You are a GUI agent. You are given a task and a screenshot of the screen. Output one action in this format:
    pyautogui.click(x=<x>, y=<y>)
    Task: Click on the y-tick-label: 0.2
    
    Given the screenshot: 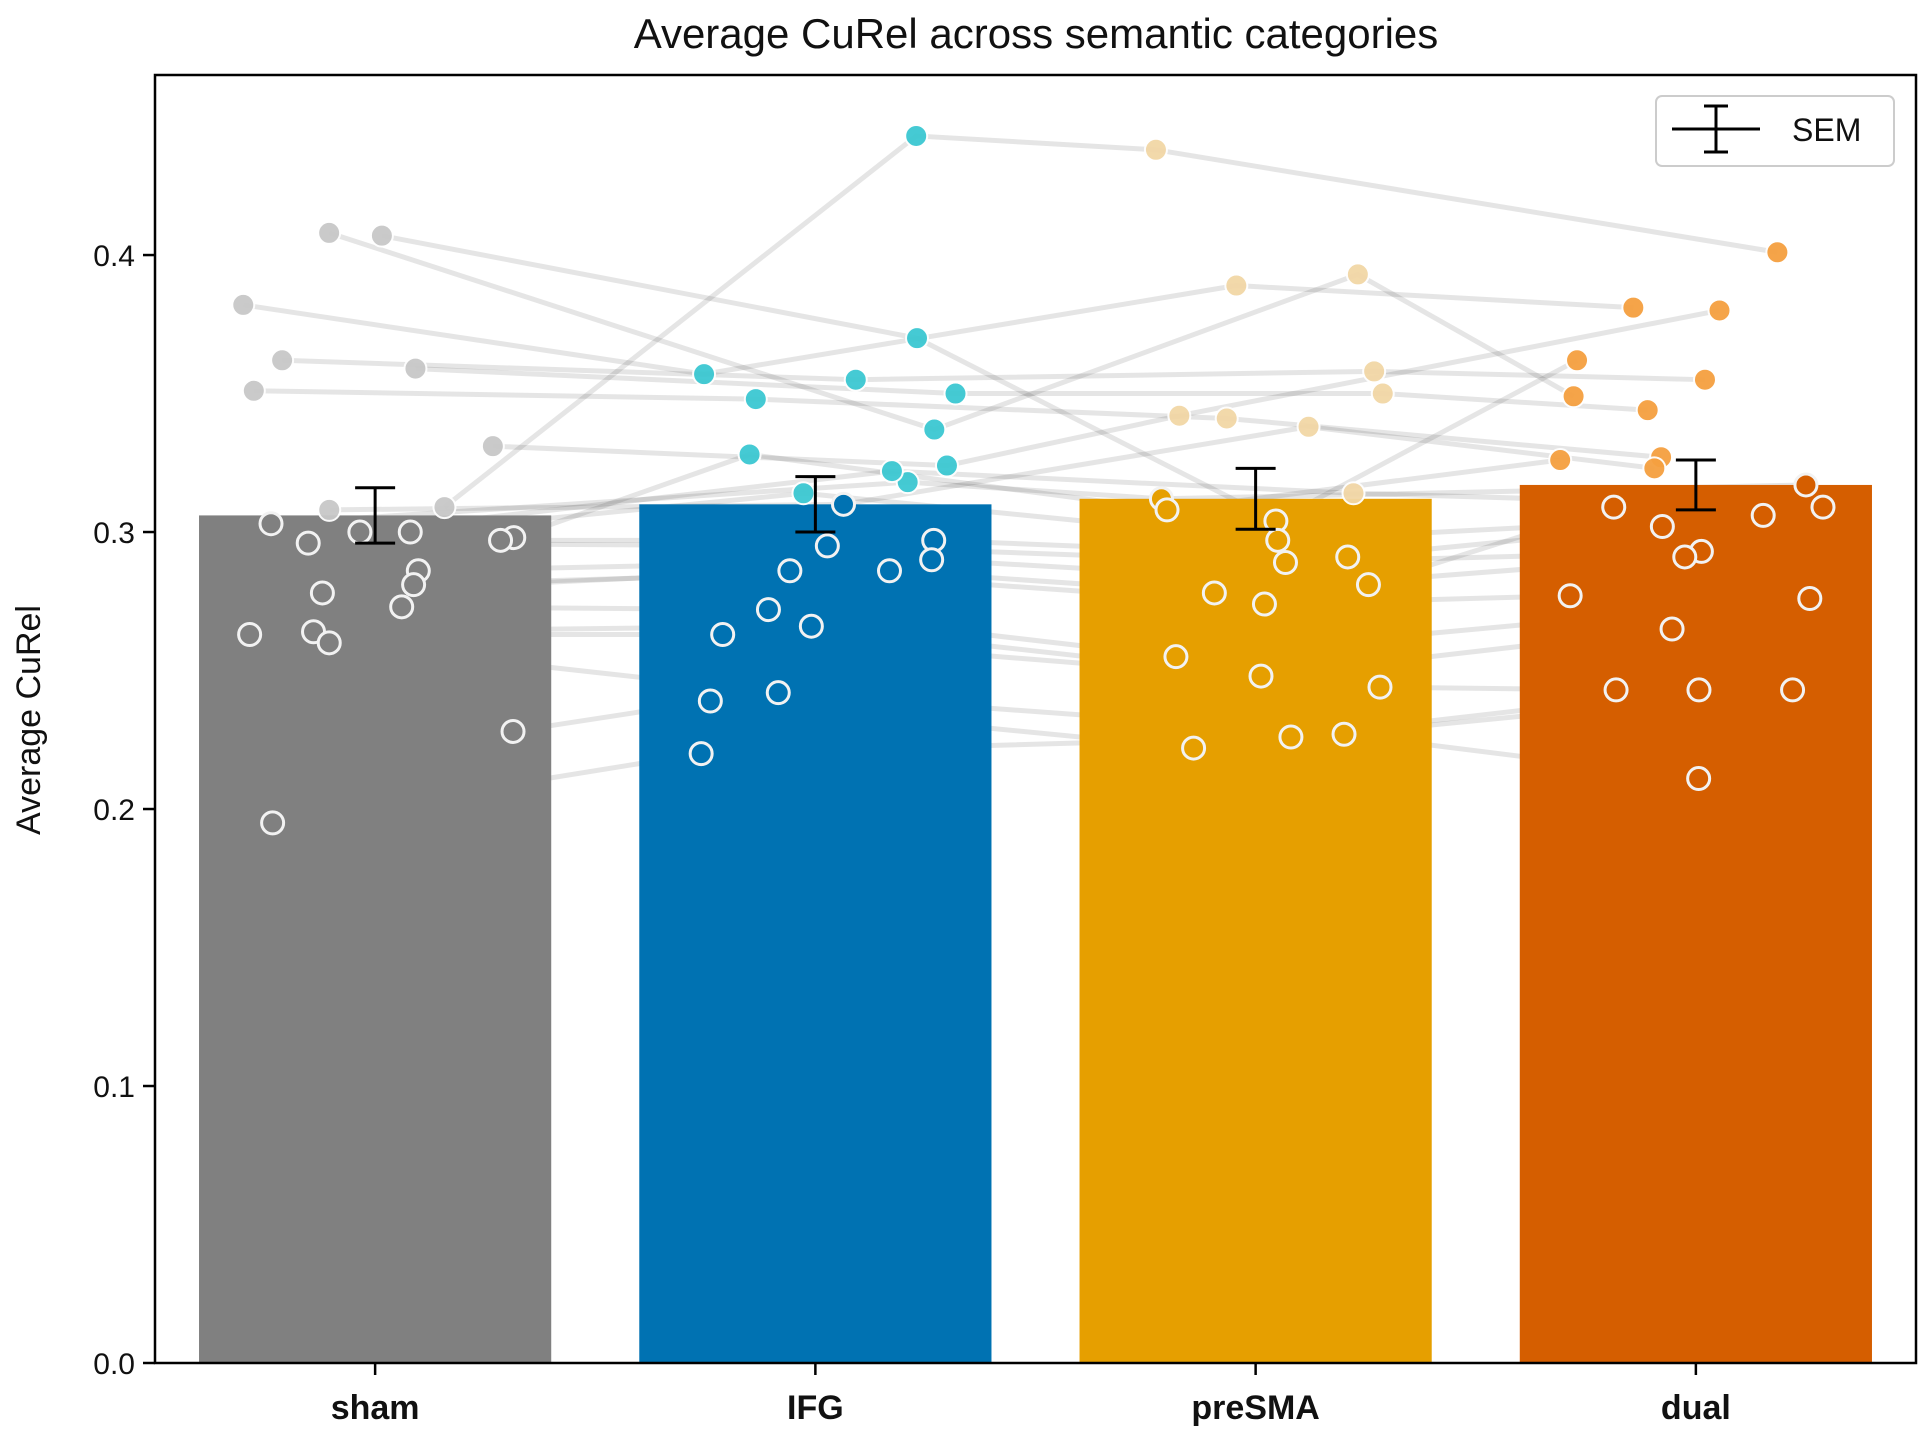 What is the action you would take?
    pyautogui.click(x=114, y=810)
    